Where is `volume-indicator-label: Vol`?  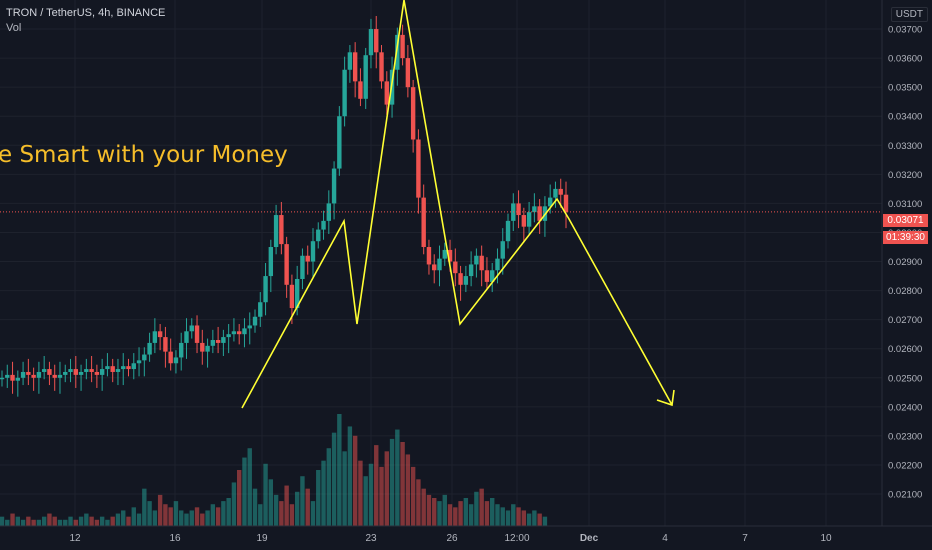 volume-indicator-label: Vol is located at coordinates (14, 28).